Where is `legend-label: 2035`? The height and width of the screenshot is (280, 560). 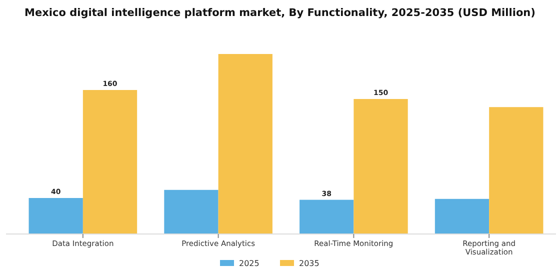
legend-label: 2035 is located at coordinates (309, 263).